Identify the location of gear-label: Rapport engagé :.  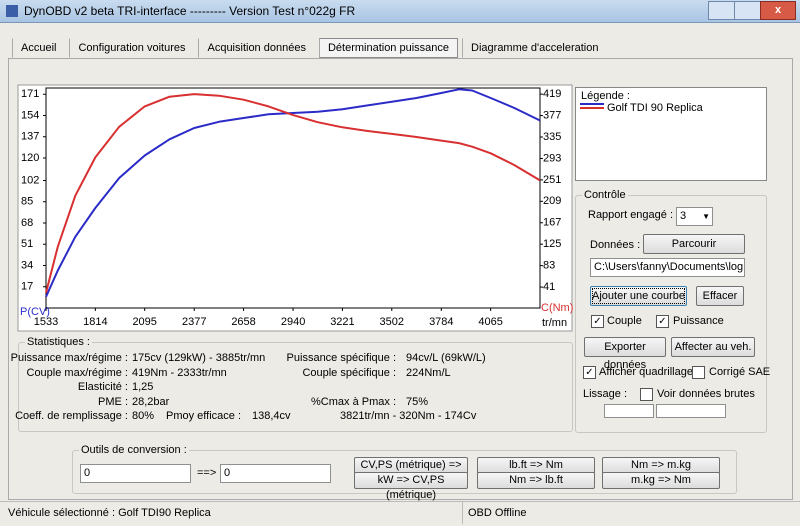
(631, 215).